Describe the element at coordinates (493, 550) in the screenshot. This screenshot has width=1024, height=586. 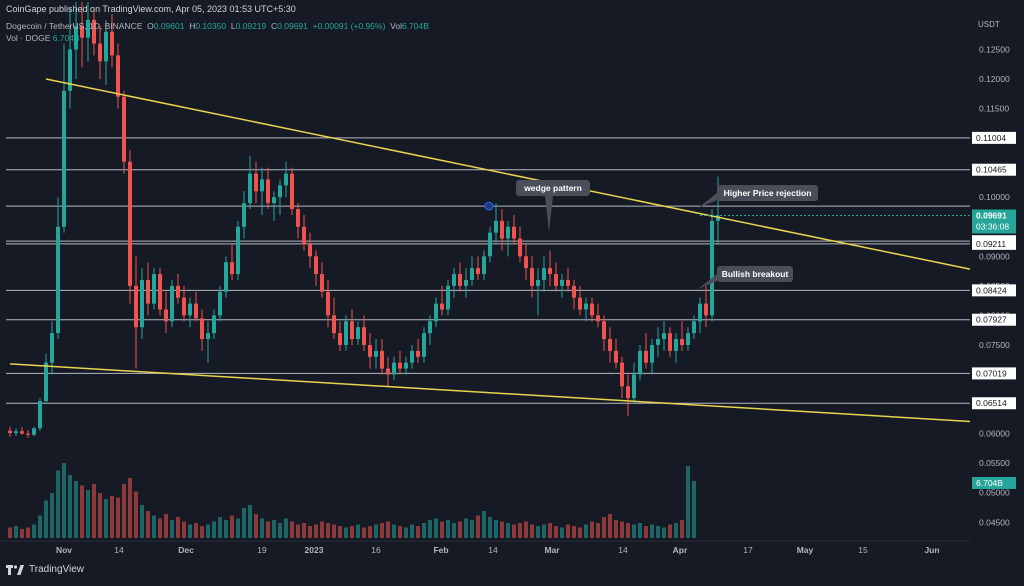
I see `x-tick-label: 14` at that location.